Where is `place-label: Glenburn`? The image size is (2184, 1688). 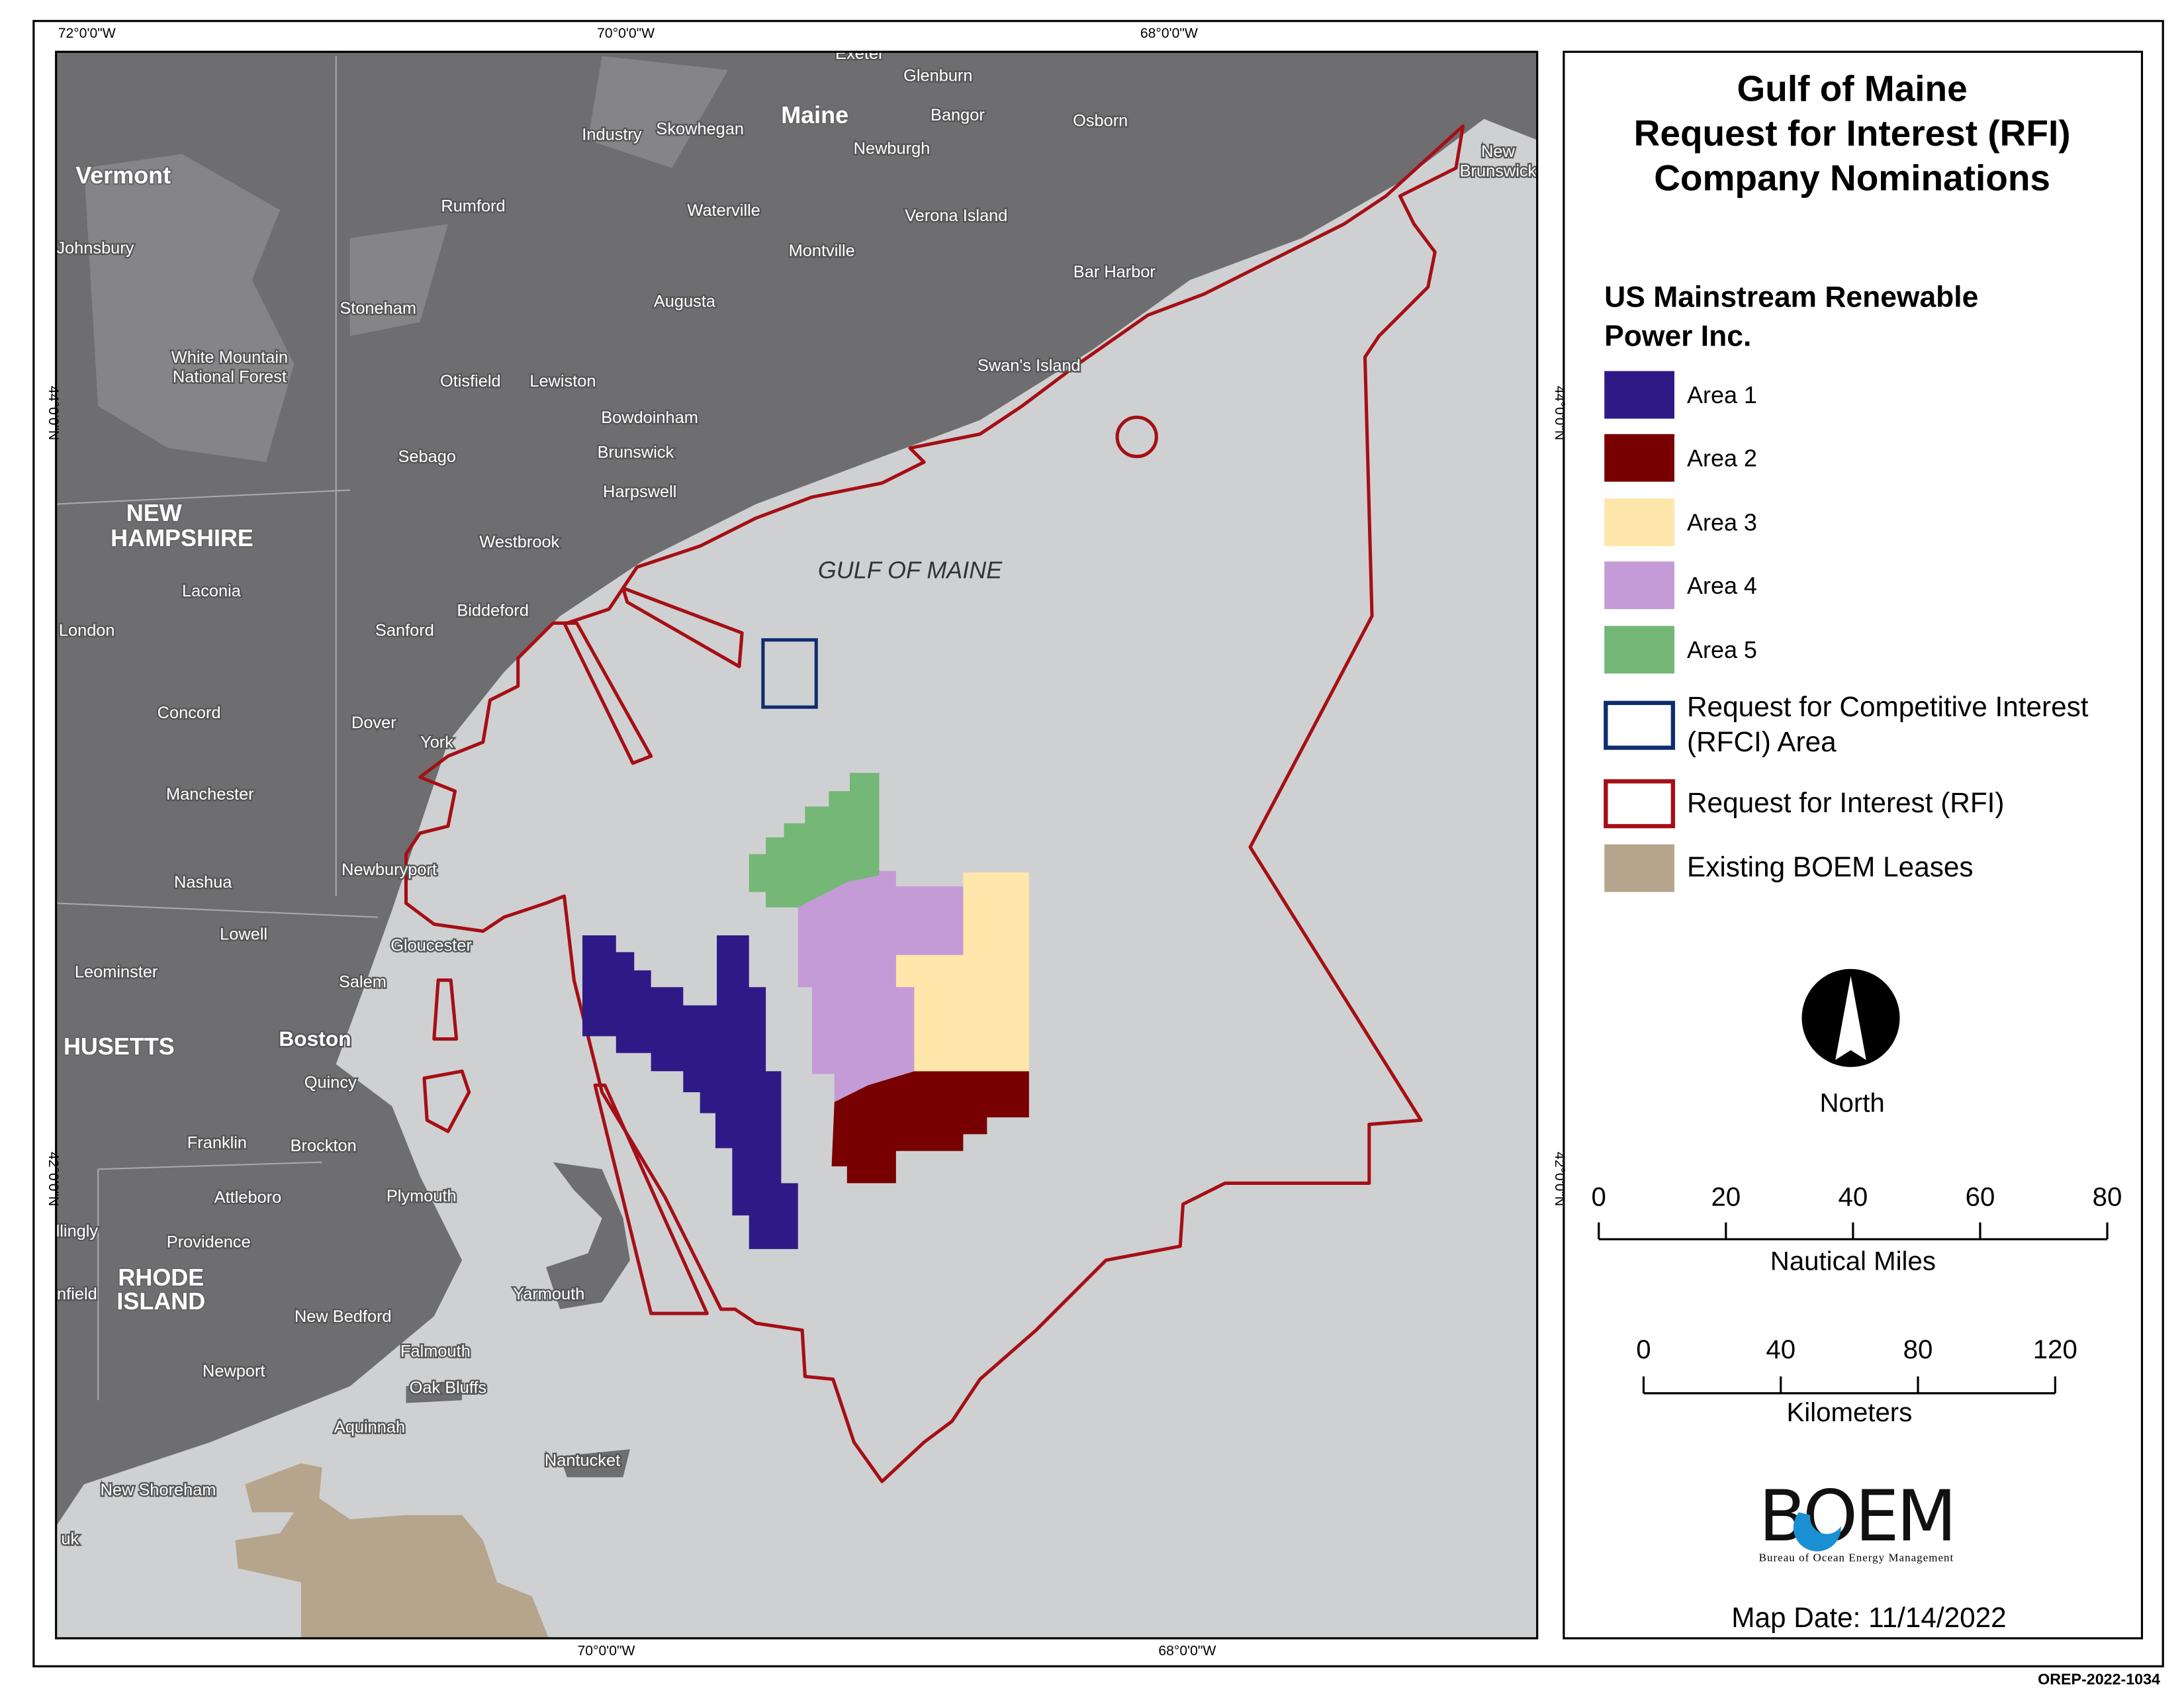
place-label: Glenburn is located at coordinates (937, 76).